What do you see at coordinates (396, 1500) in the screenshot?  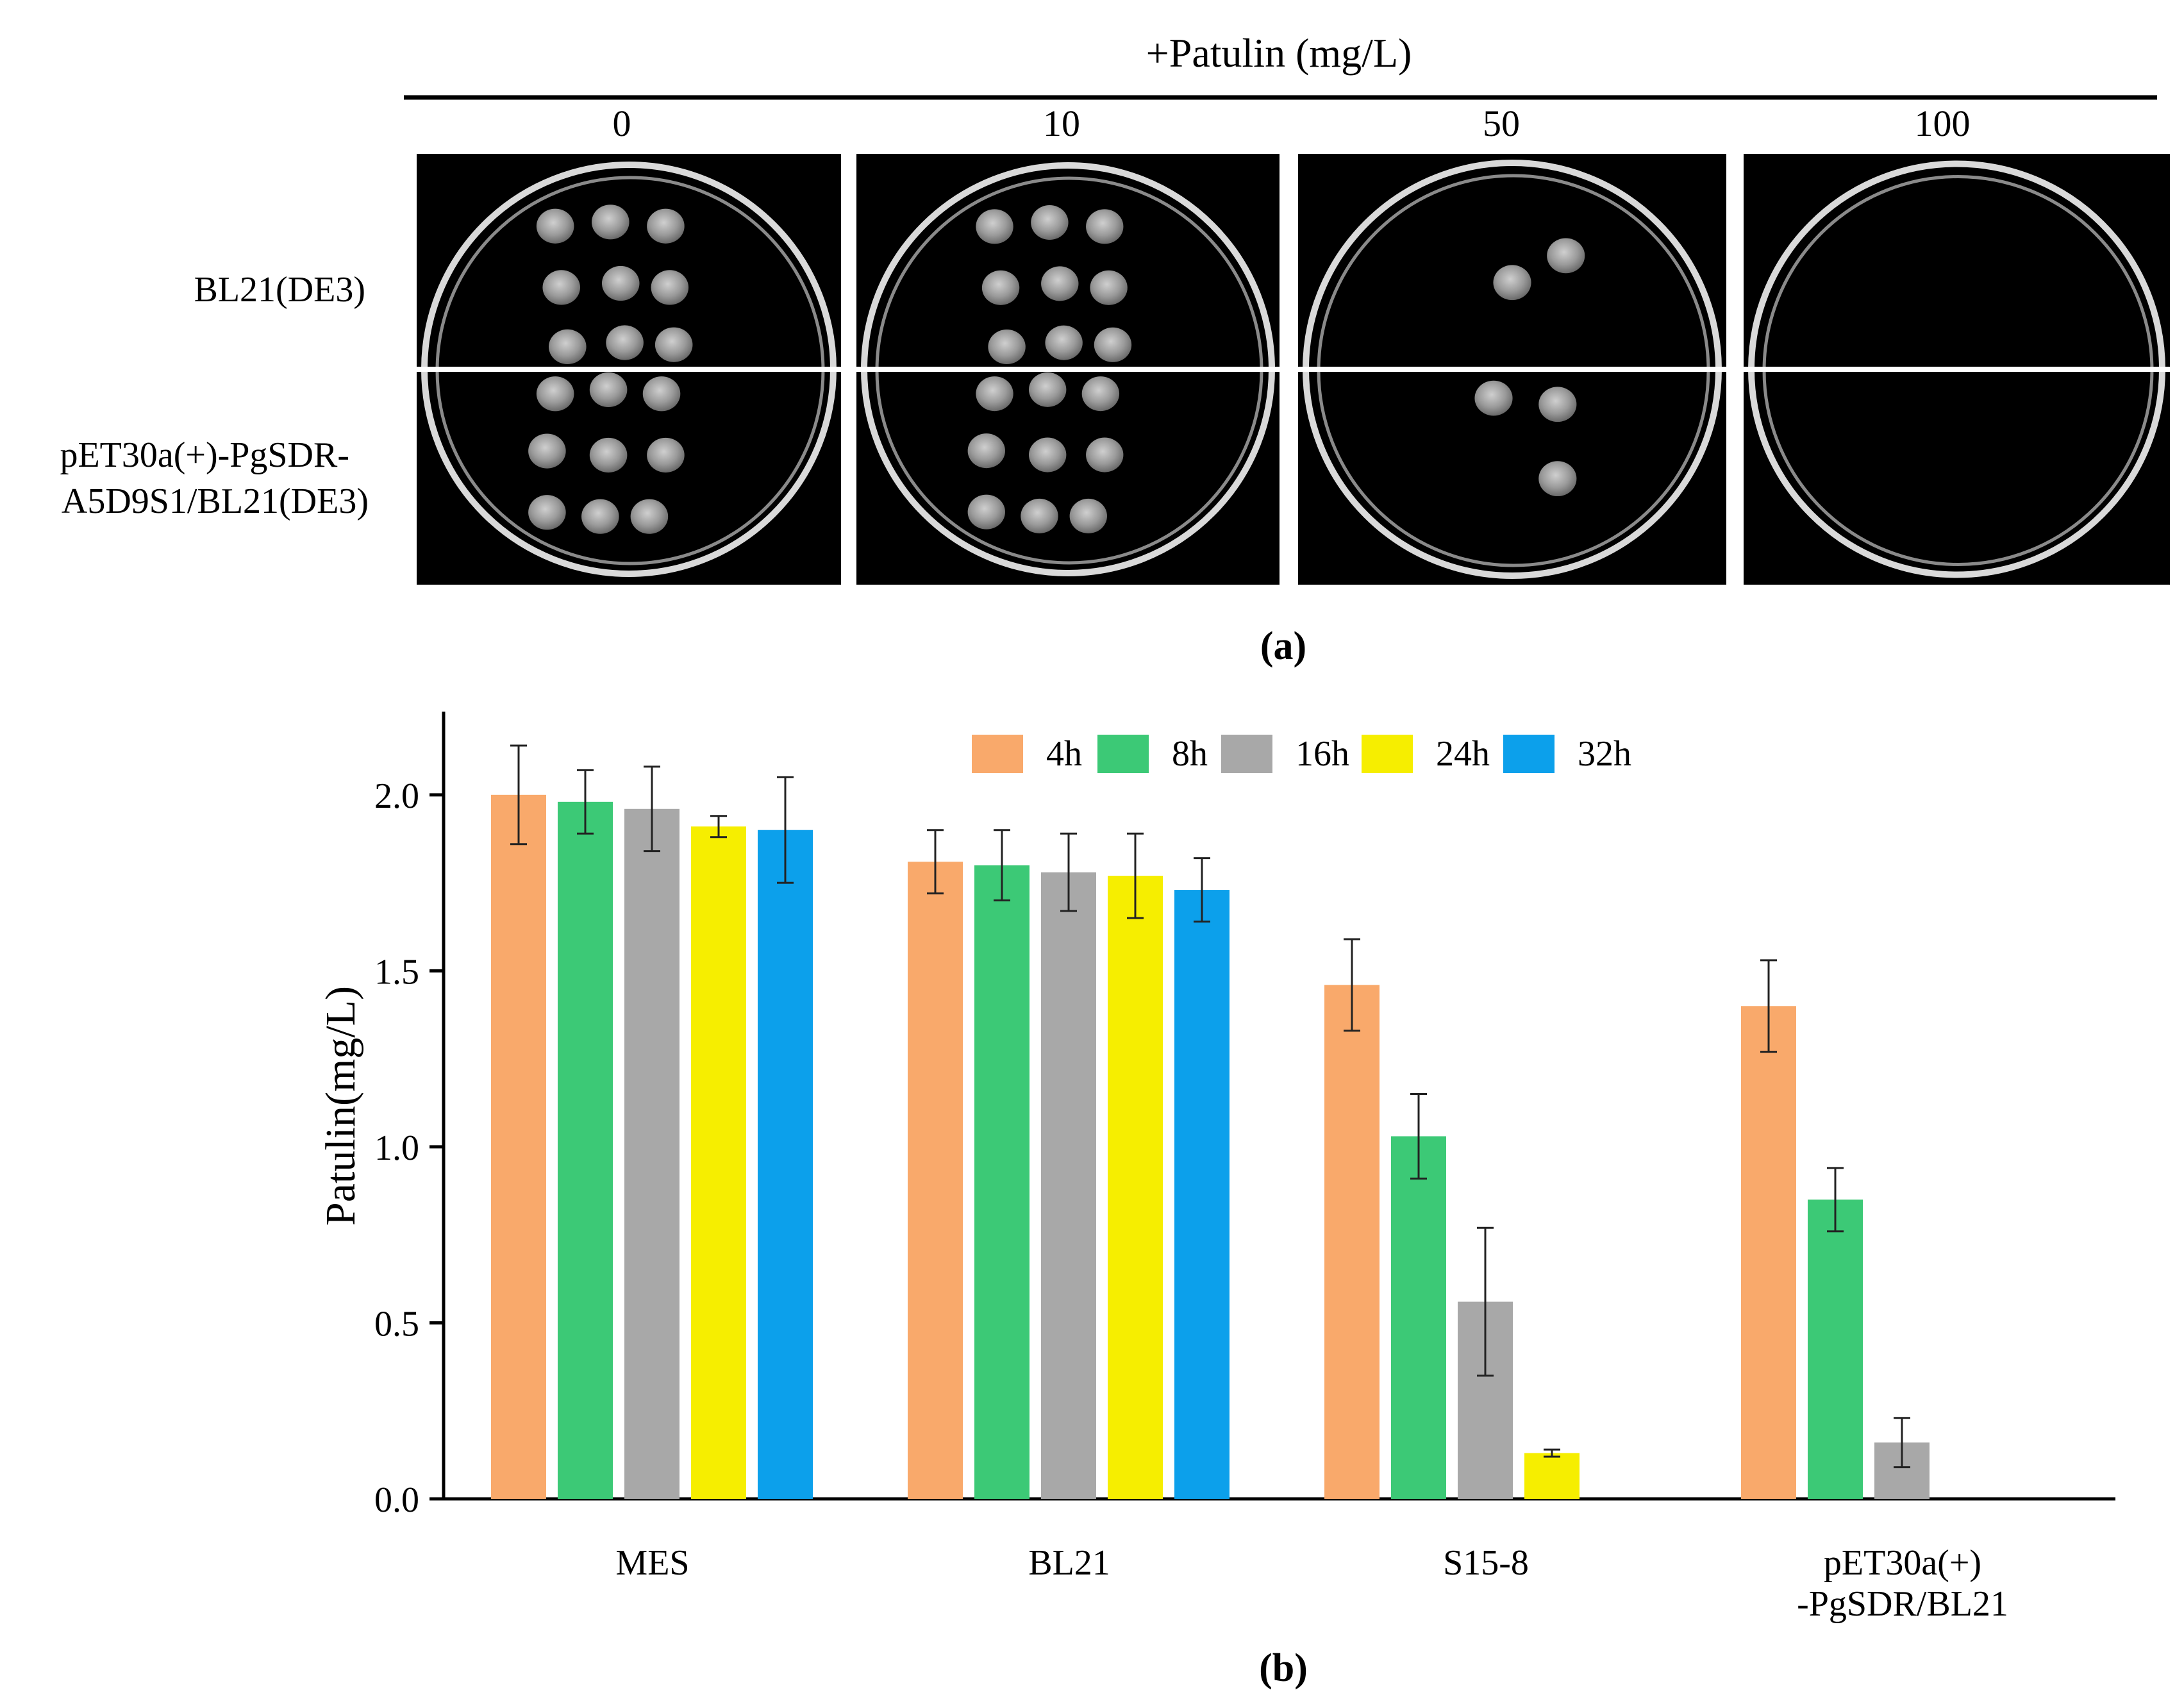 I see `y-tick-label: 0.0` at bounding box center [396, 1500].